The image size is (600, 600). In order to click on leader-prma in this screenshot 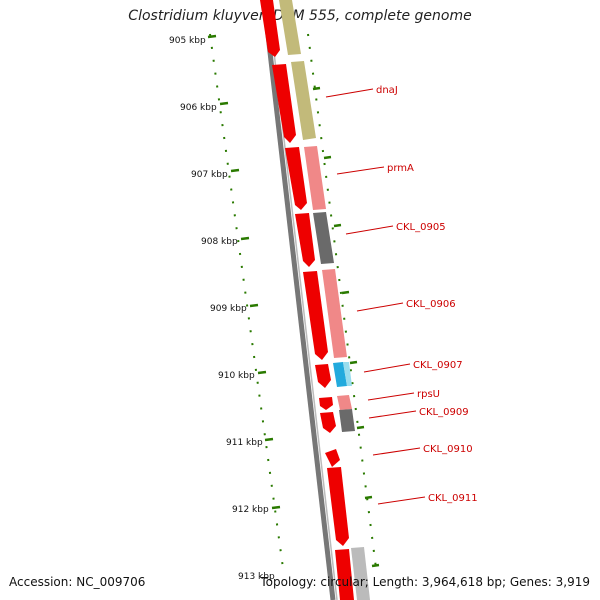, I will do `click(360, 170)`.